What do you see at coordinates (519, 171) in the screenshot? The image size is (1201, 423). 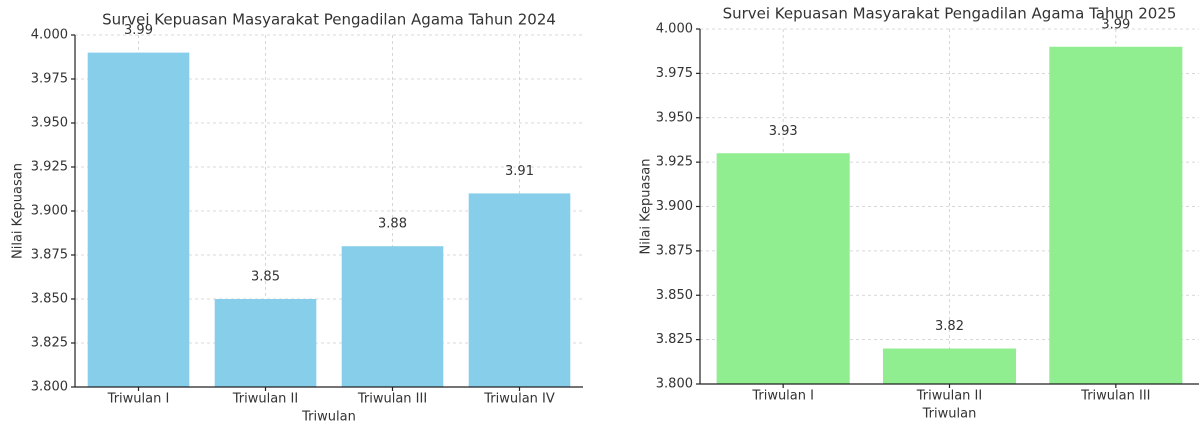 I see `data-label: 3.91` at bounding box center [519, 171].